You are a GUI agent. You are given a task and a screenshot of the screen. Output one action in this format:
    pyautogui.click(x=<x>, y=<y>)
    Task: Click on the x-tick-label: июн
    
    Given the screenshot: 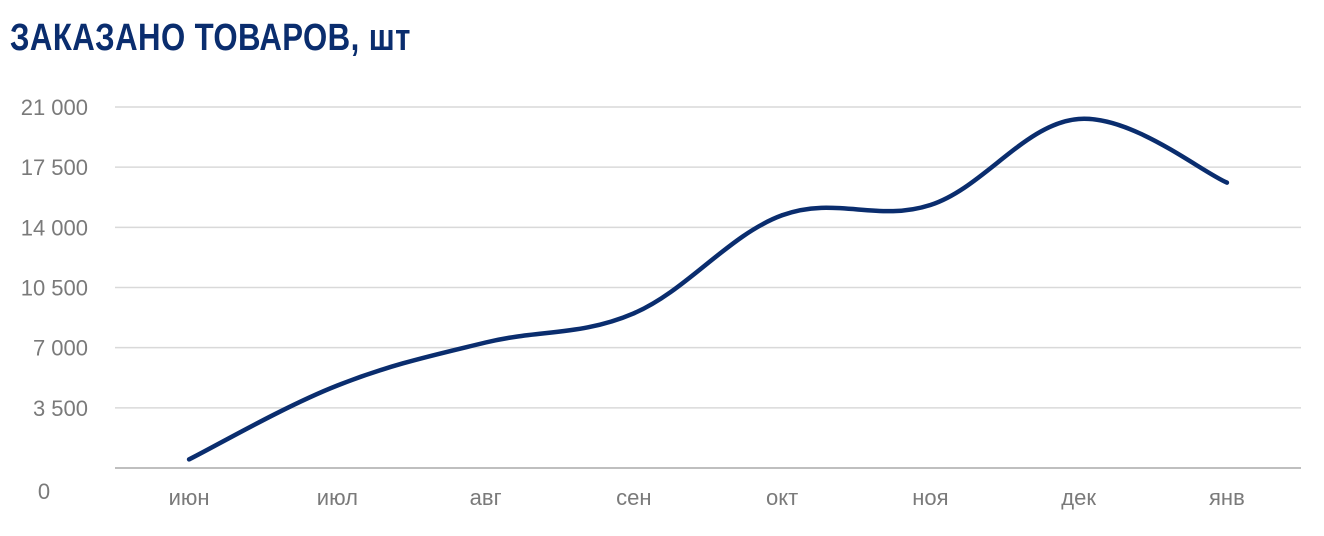 What is the action you would take?
    pyautogui.click(x=189, y=497)
    